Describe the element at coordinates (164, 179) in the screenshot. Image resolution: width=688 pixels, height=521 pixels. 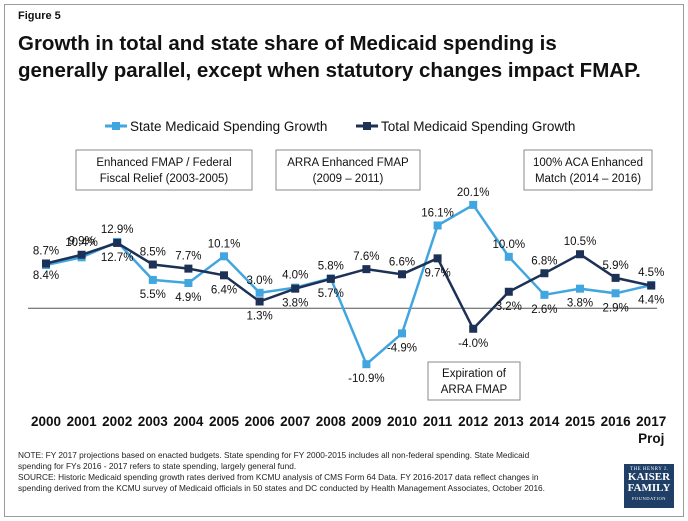
I see `annotation-fiscal-relief-line2: Fiscal Relief (2003-2005)` at that location.